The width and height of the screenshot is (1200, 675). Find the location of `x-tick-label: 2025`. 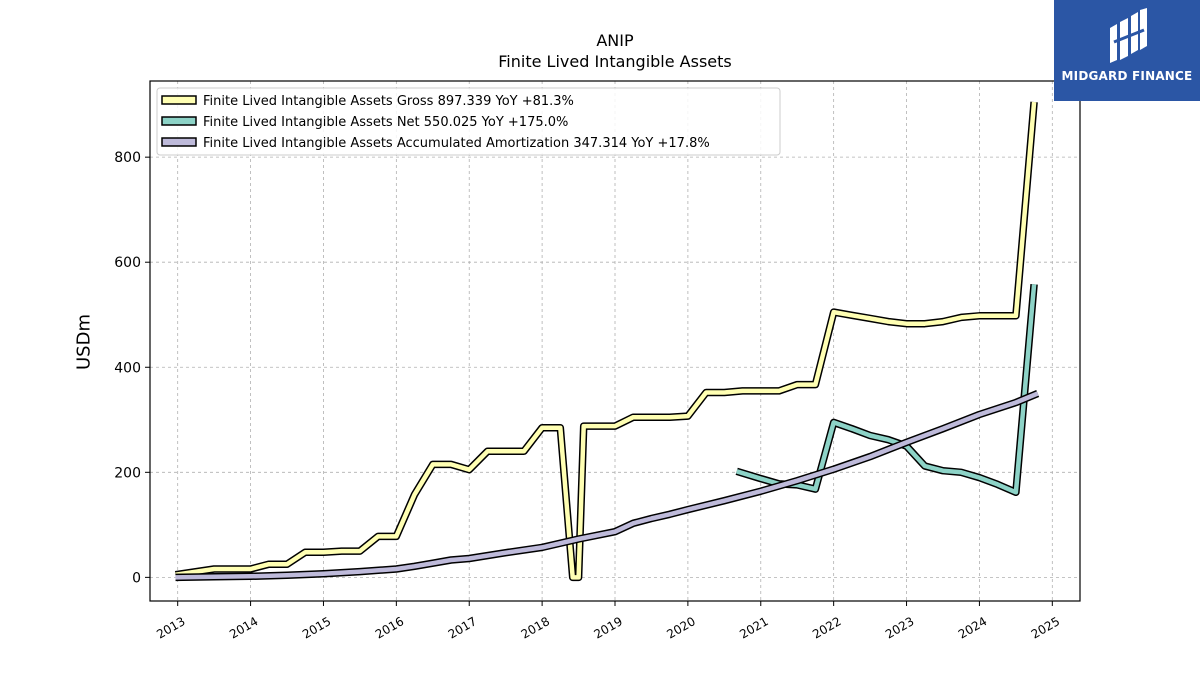

x-tick-label: 2025 is located at coordinates (1045, 627).